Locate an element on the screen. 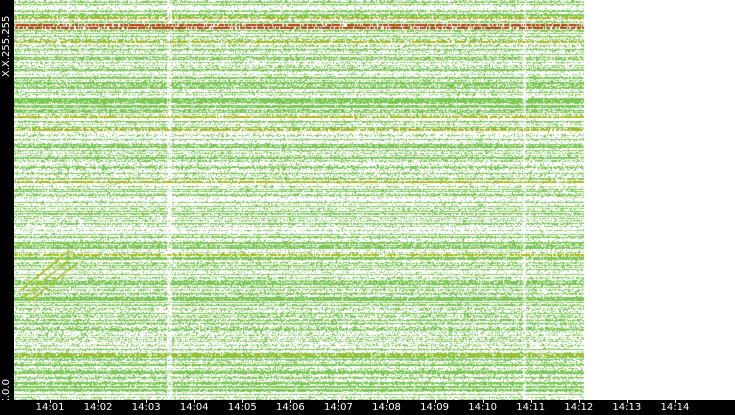  x-tick-label: 14:04 is located at coordinates (194, 407).